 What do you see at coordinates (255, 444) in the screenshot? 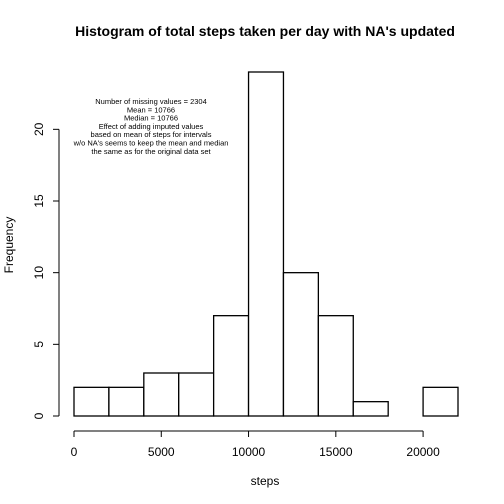
I see `x-axis: 0 5000 10000 15000 20000` at bounding box center [255, 444].